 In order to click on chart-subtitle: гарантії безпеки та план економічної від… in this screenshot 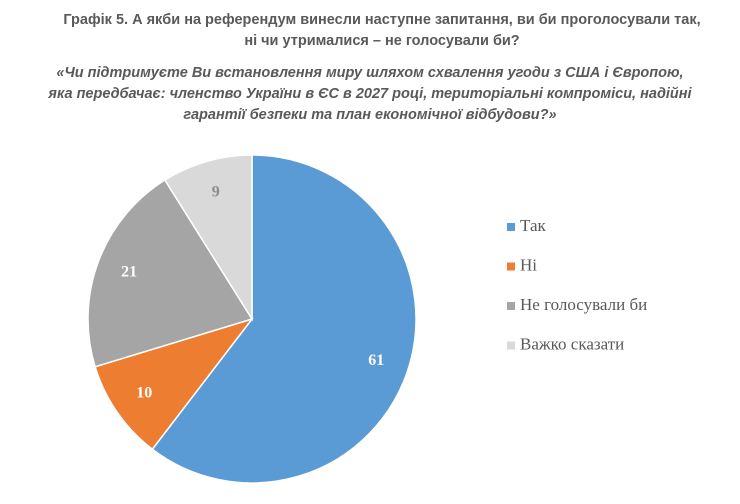, I will do `click(369, 115)`.